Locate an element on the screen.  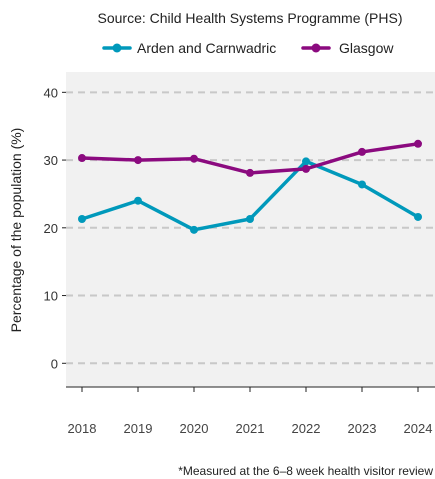
x-tick-label: 2018 is located at coordinates (82, 428).